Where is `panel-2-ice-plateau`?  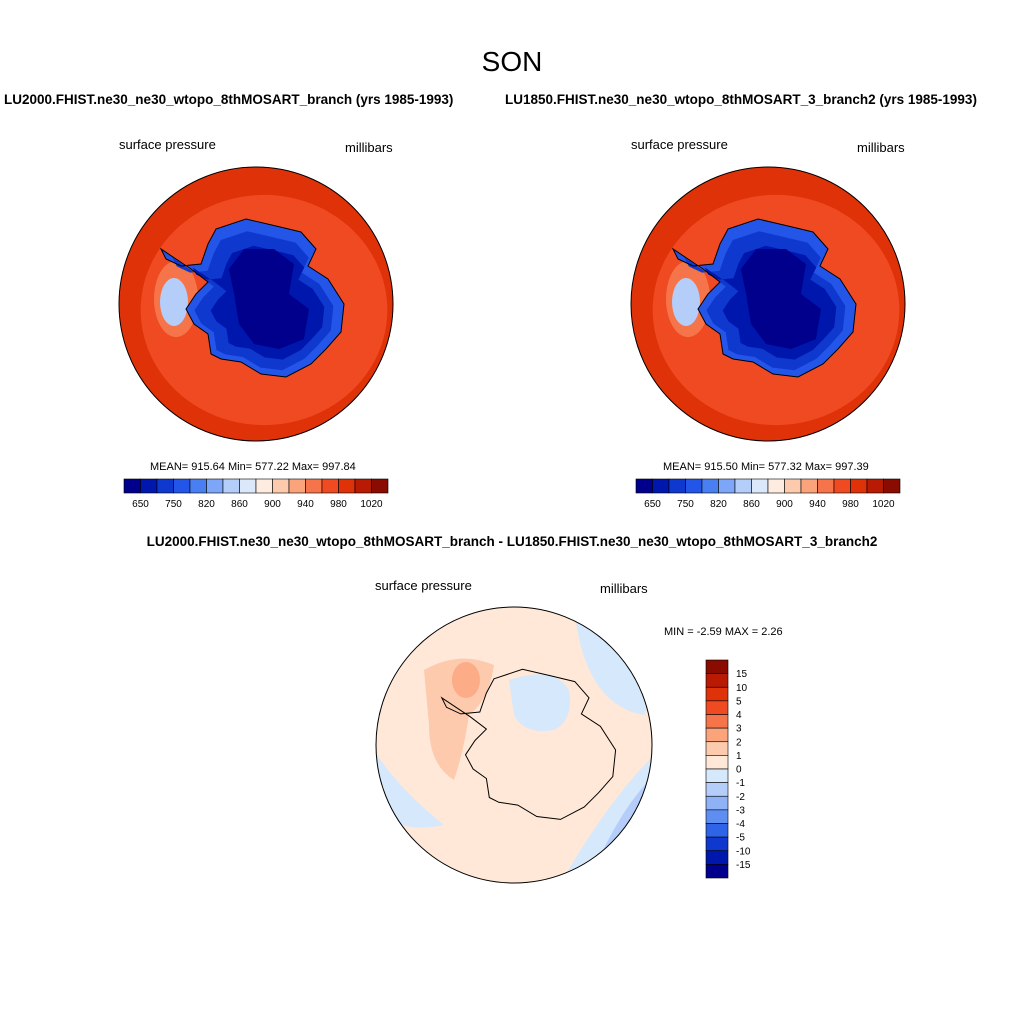 panel-2-ice-plateau is located at coordinates (781, 299).